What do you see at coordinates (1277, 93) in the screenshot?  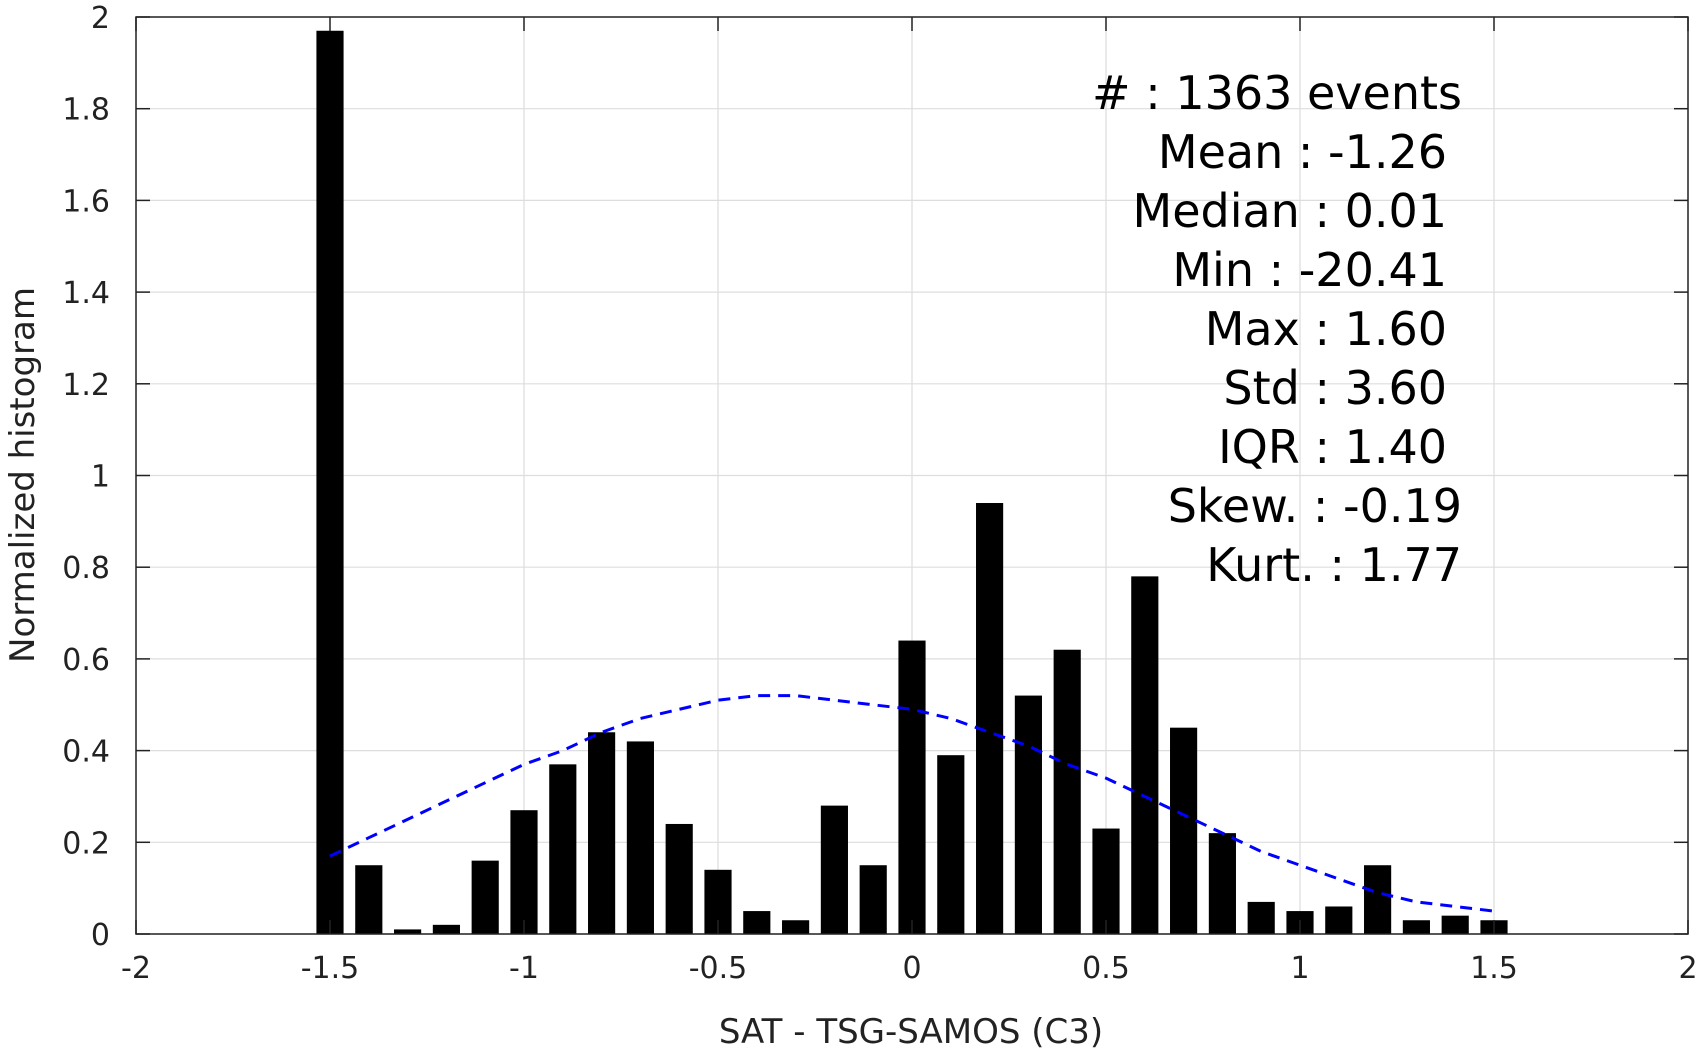 I see `stat-events: # : 1363 events` at bounding box center [1277, 93].